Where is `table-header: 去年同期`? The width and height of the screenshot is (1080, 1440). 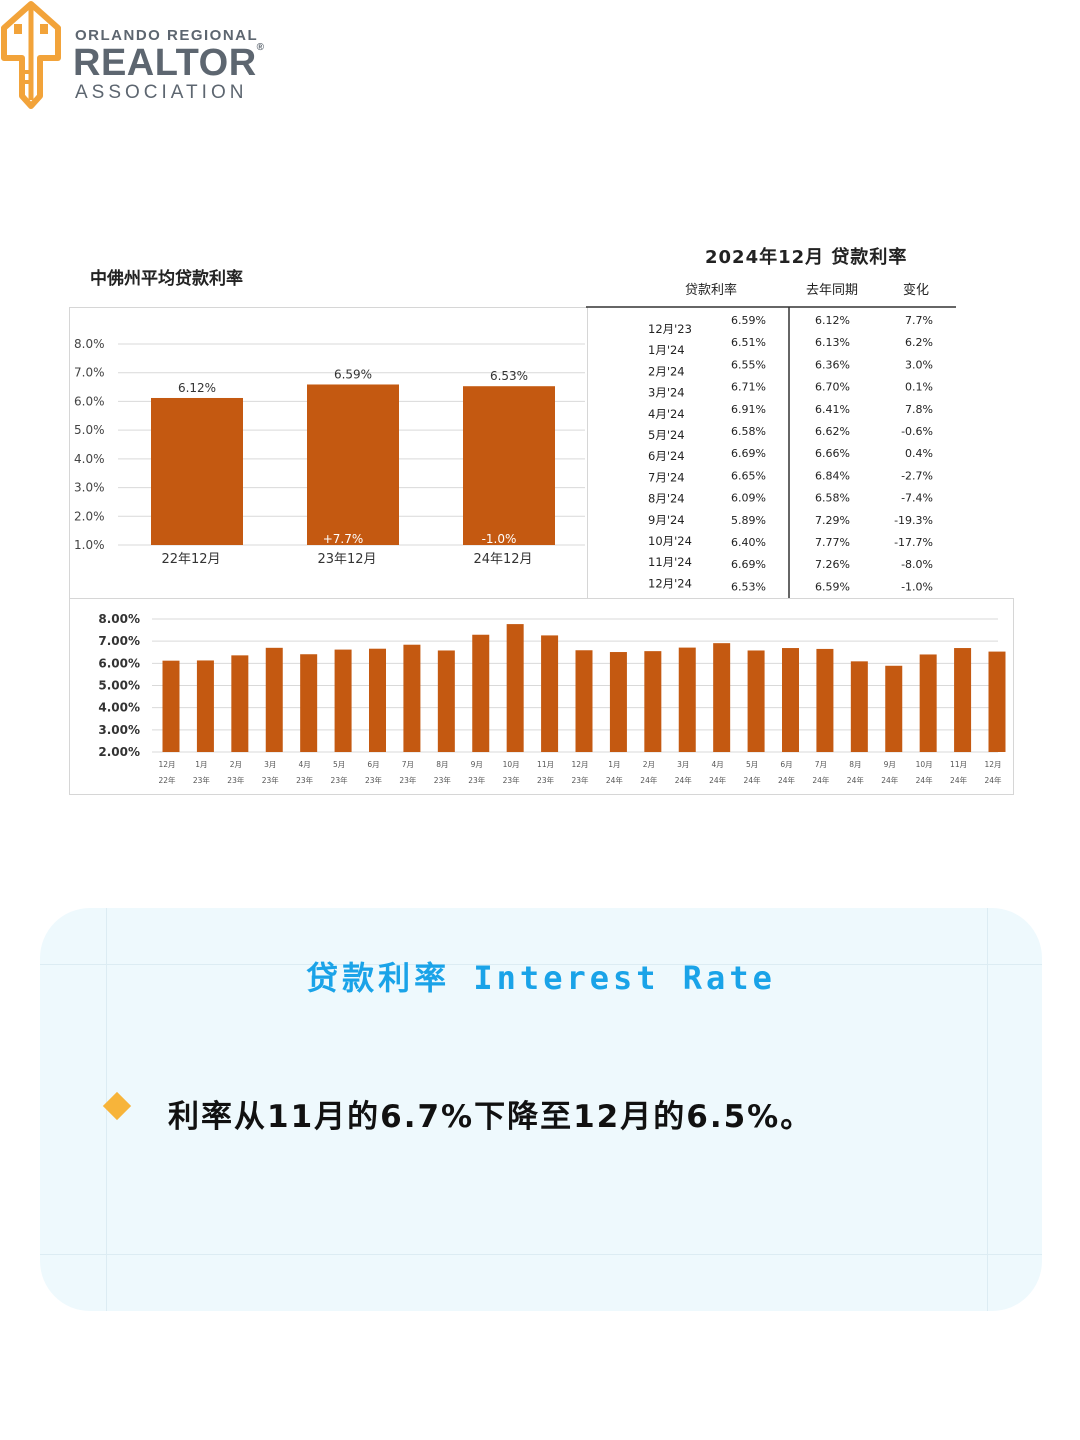
table-header: 去年同期 is located at coordinates (832, 290).